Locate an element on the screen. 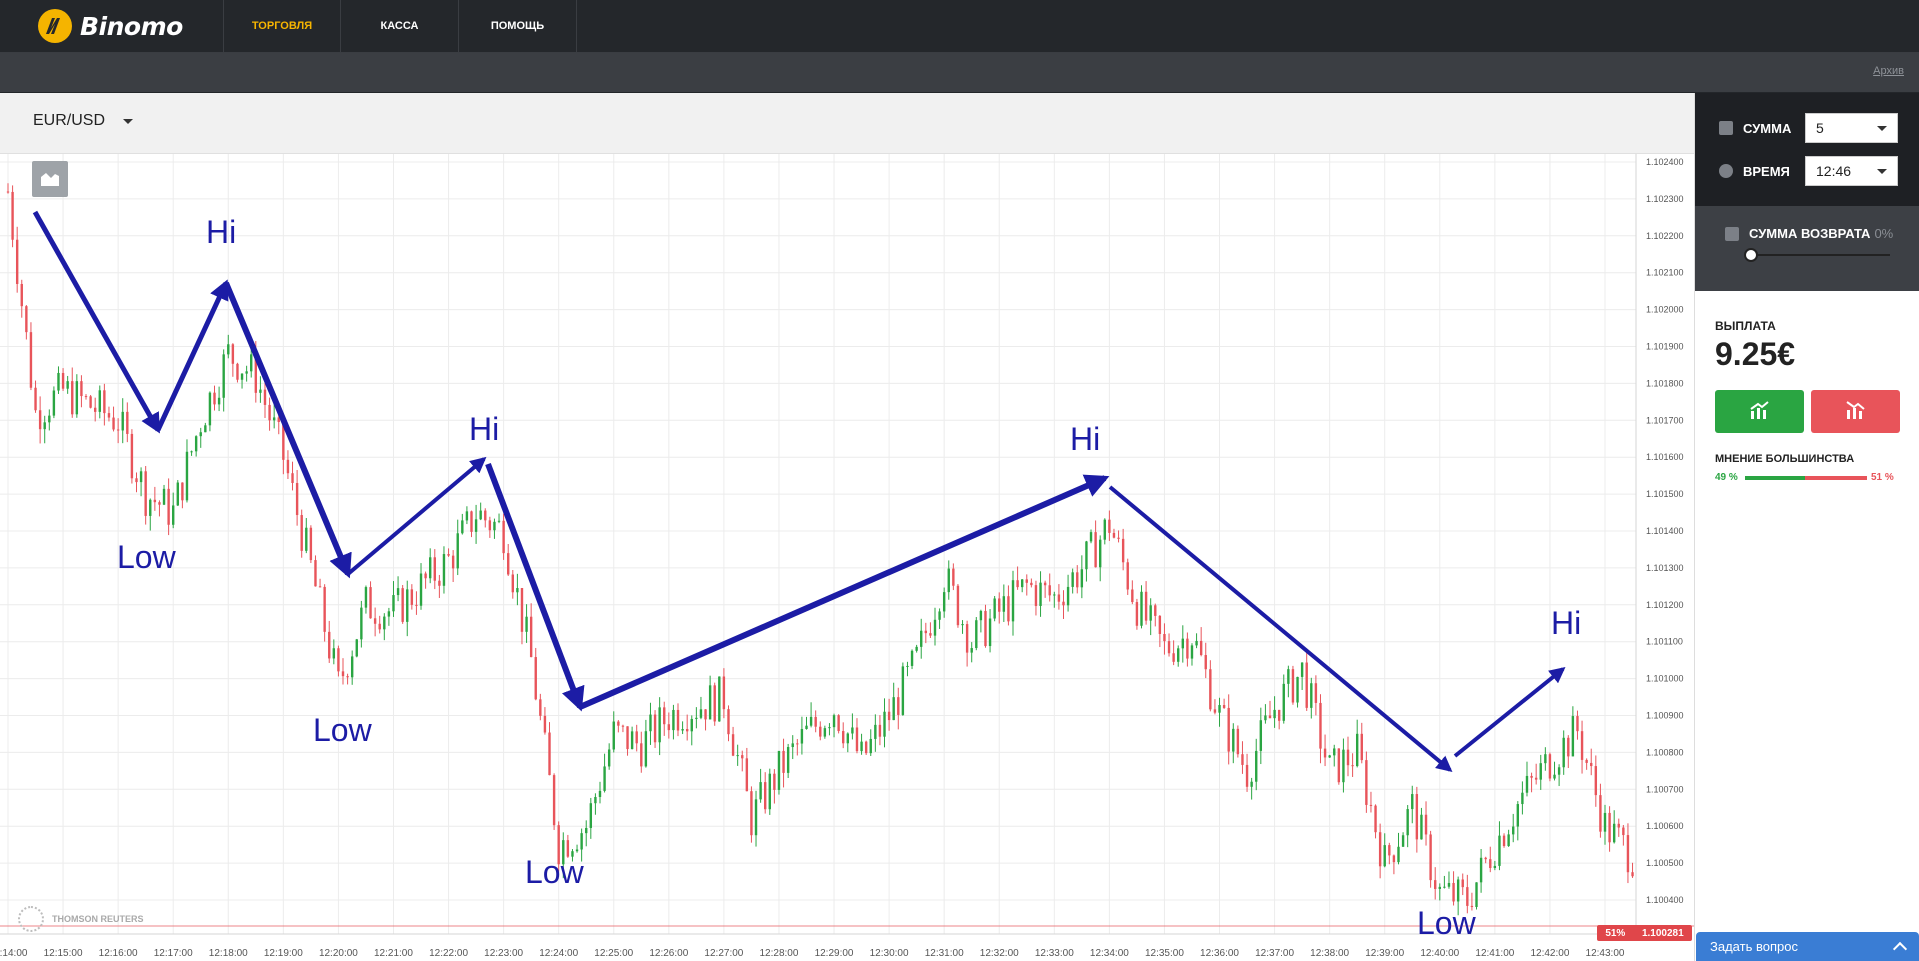 The width and height of the screenshot is (1919, 961). x-tick-label: 12:29:00 is located at coordinates (834, 953).